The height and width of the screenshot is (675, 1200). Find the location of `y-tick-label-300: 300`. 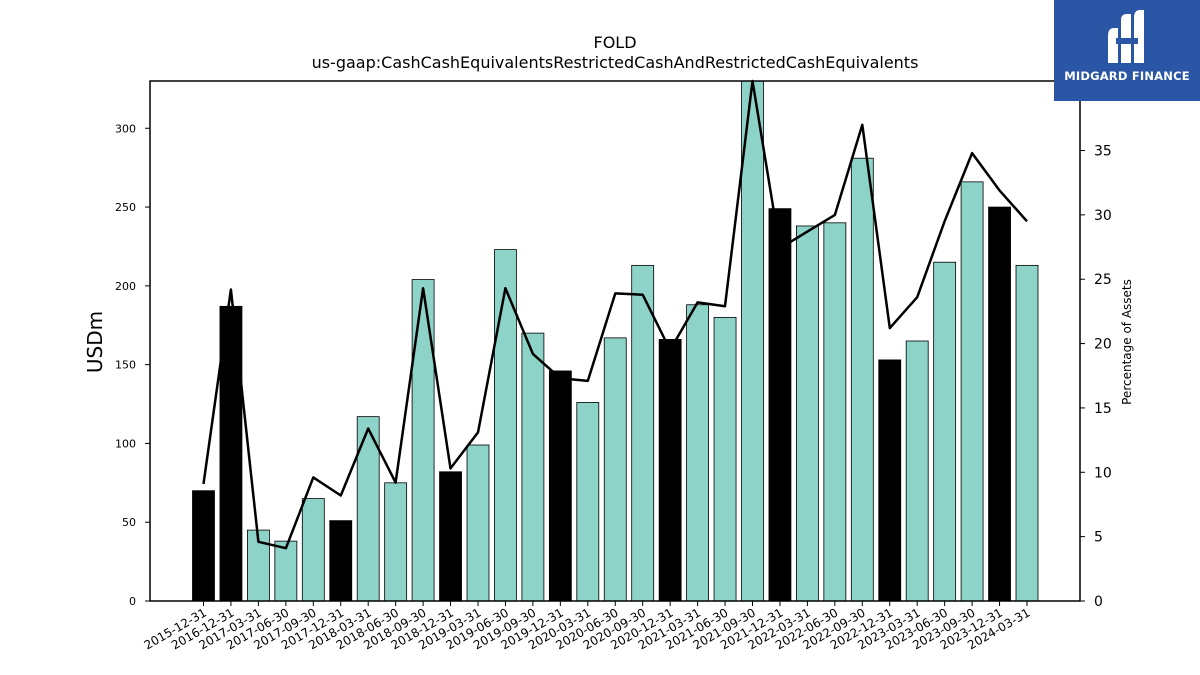

y-tick-label-300: 300 is located at coordinates (125, 128).